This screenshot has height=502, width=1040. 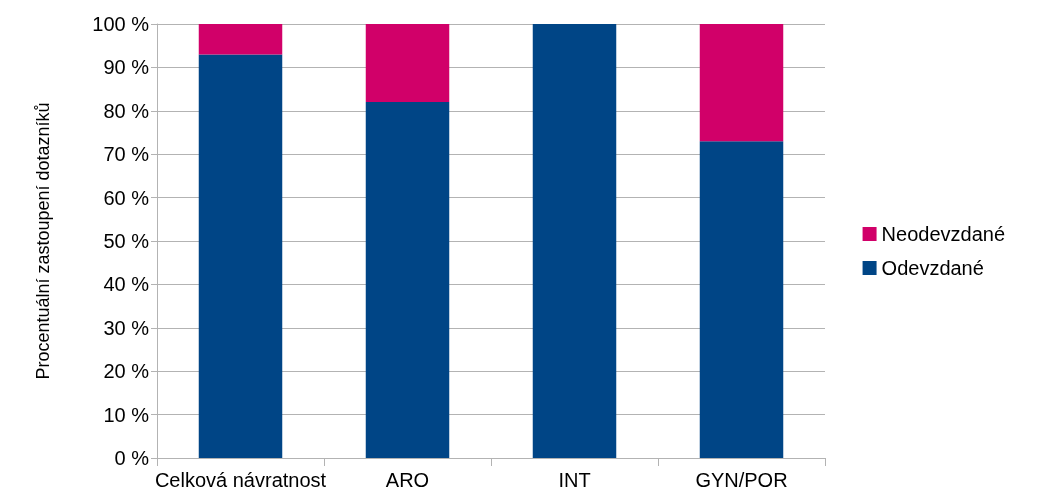 I want to click on y-tick-label: 80 %, so click(x=126, y=110).